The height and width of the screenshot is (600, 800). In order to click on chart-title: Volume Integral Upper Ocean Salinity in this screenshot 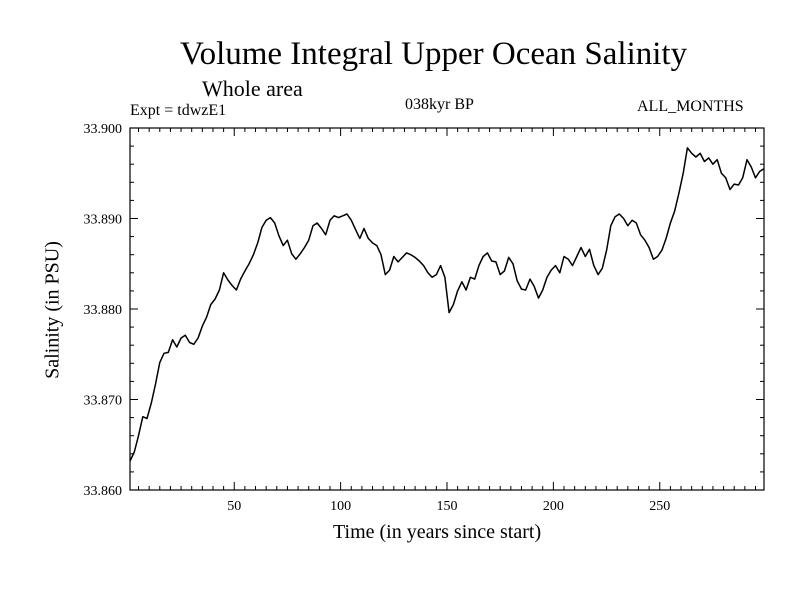, I will do `click(434, 54)`.